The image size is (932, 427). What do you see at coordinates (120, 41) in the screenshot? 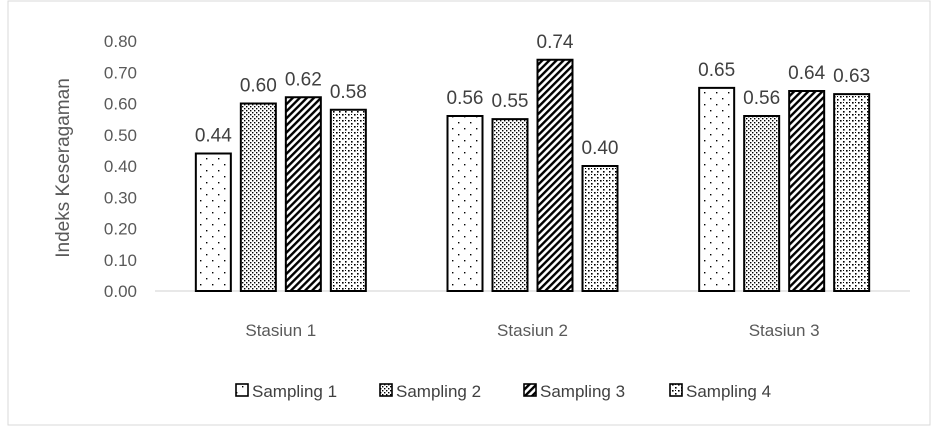
I see `y-tick-label: 0.80` at bounding box center [120, 41].